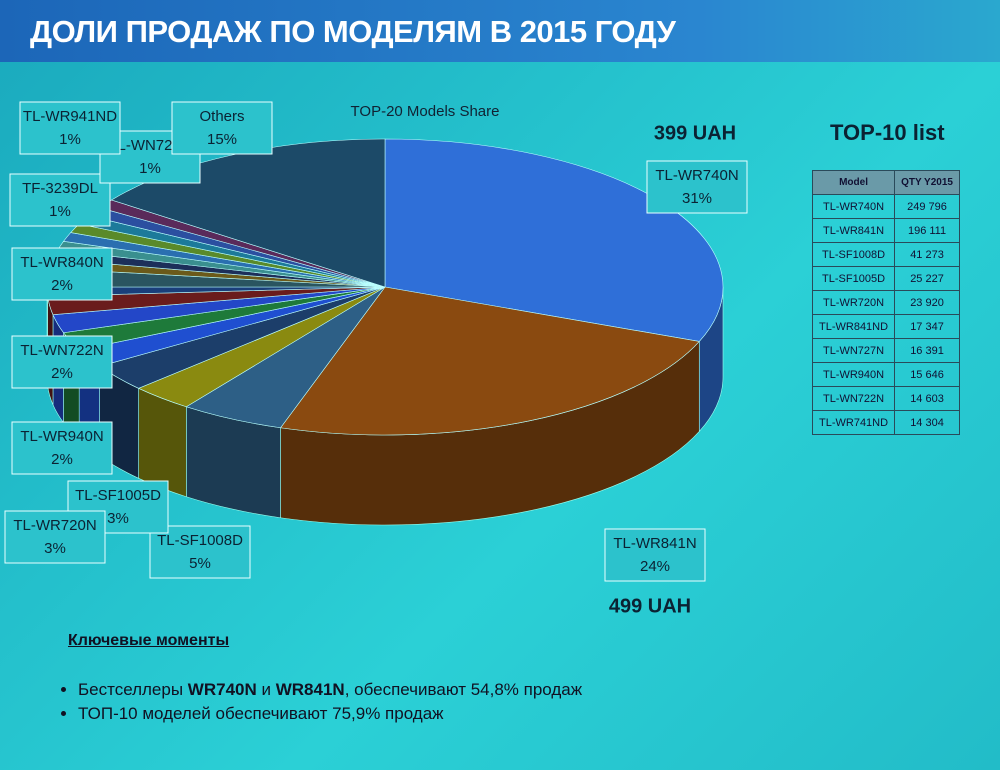 This screenshot has width=1000, height=770. I want to click on chart-title: TOP-20 Models Share, so click(425, 111).